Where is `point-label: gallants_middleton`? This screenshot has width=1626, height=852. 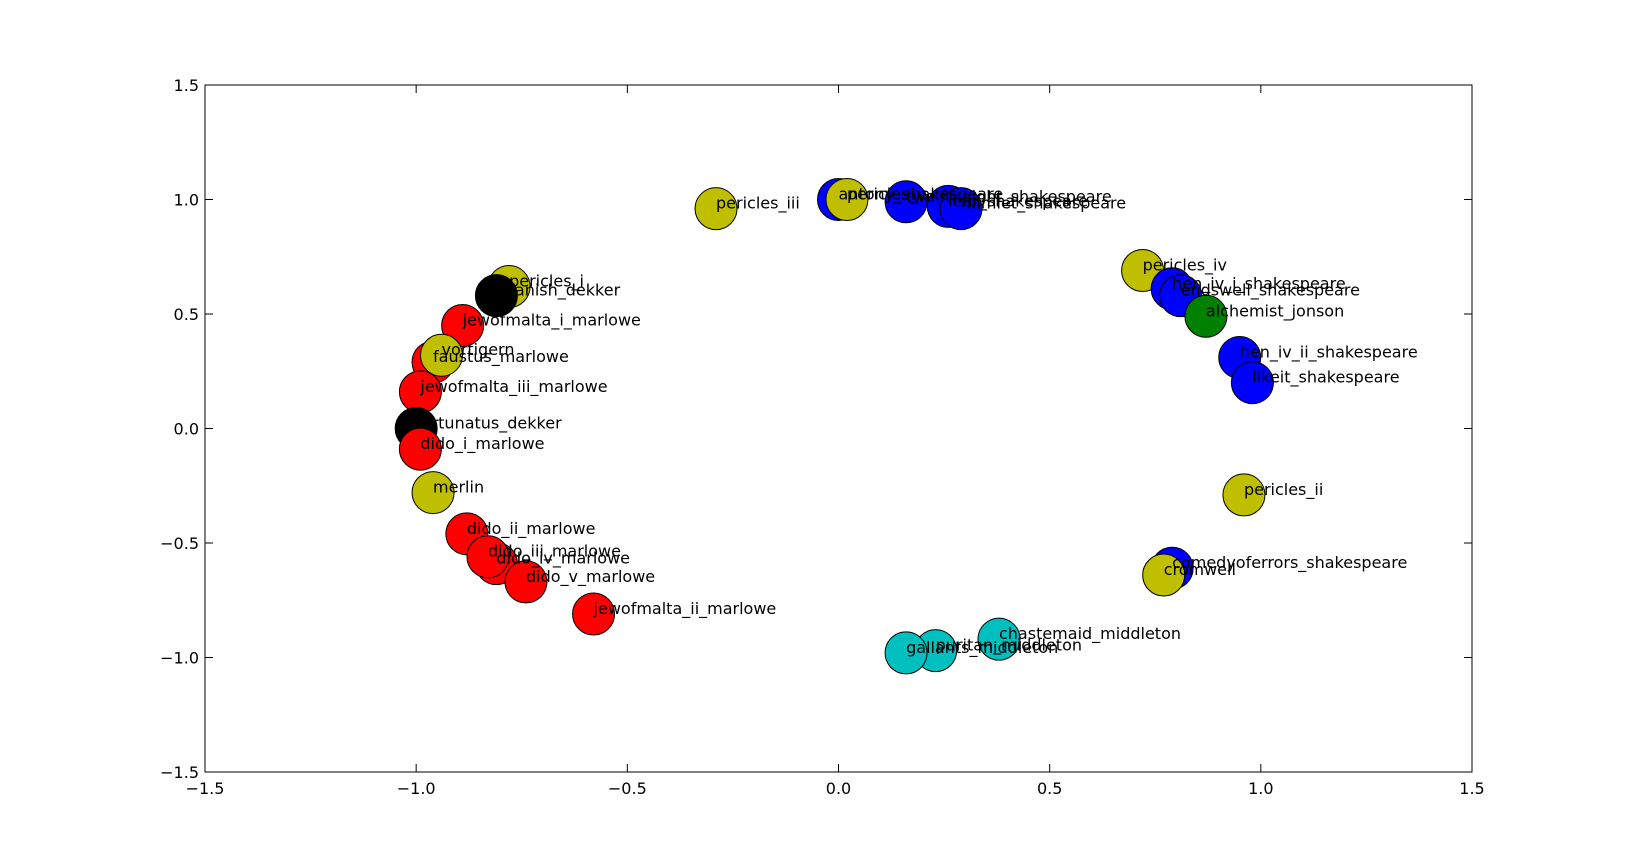 point-label: gallants_middleton is located at coordinates (982, 648).